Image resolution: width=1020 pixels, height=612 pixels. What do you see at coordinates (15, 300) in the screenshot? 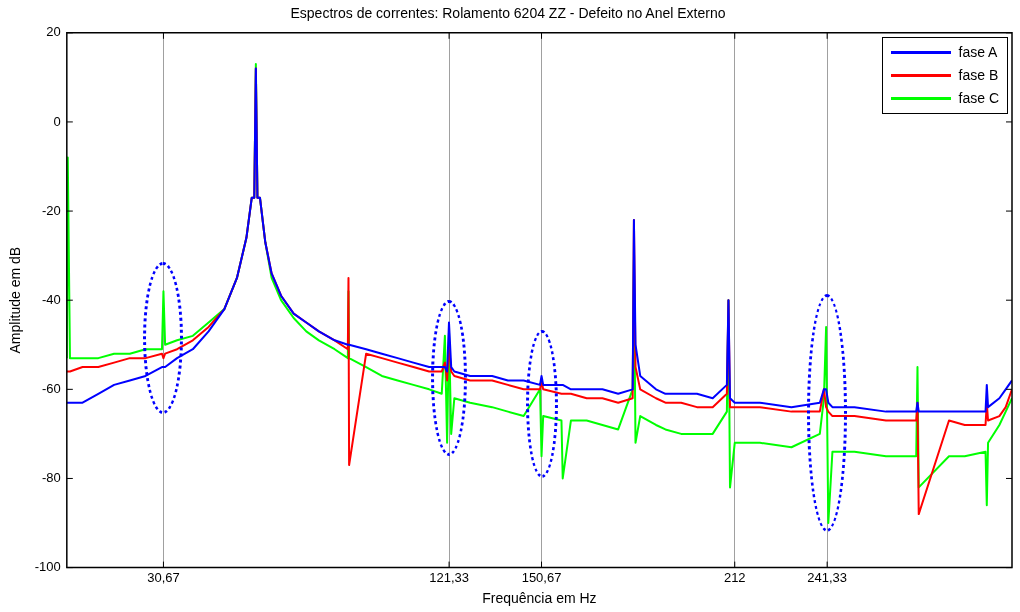
I see `y-axis-title: Amplitude em dB` at bounding box center [15, 300].